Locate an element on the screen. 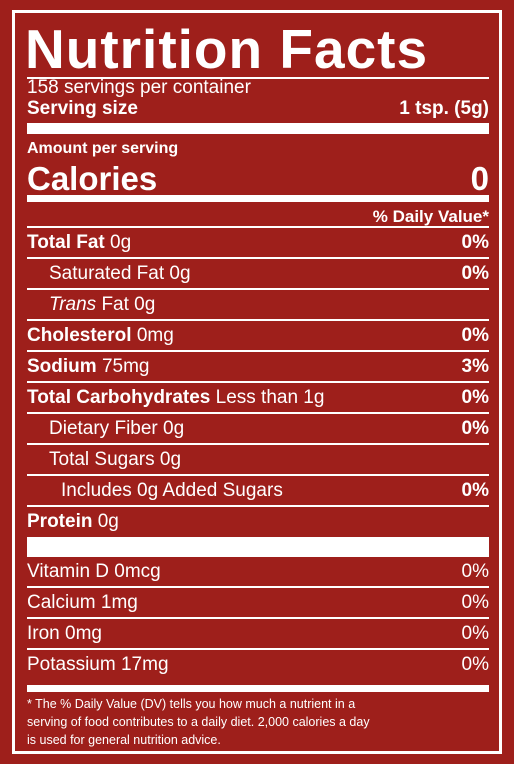 This screenshot has width=514, height=764. nutrient-row: Includes 0g Added Sugars 0% is located at coordinates (258, 491).